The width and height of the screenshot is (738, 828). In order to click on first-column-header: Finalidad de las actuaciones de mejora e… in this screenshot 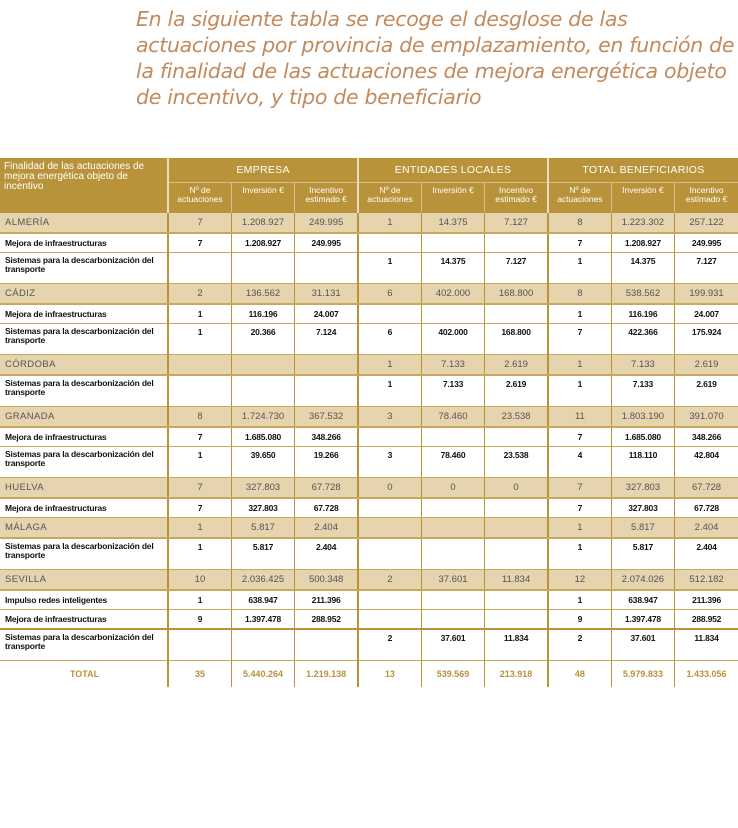, I will do `click(84, 185)`.